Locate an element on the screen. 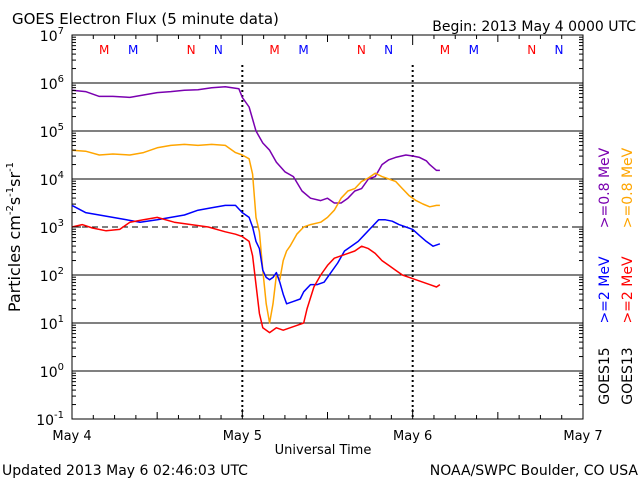 The image size is (640, 480). y-tick-label: 10¹ is located at coordinates (52, 323).